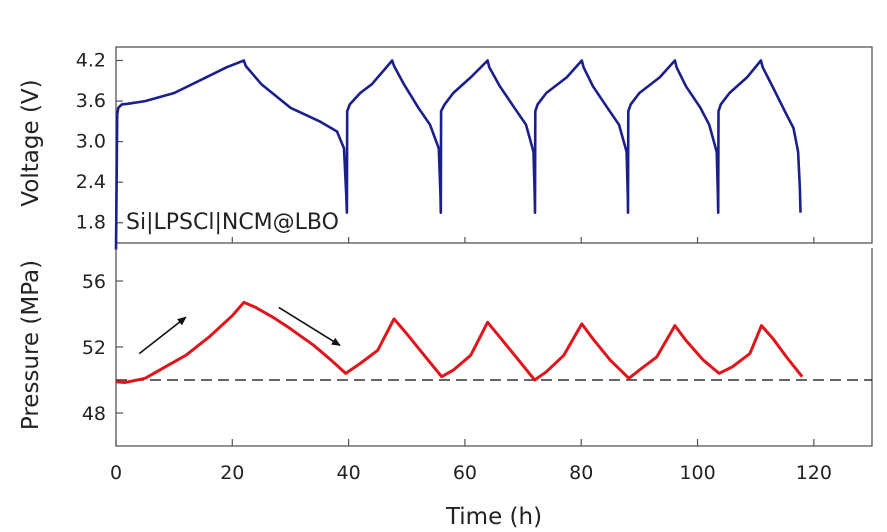  What do you see at coordinates (459, 342) in the screenshot?
I see `pressure-series-line` at bounding box center [459, 342].